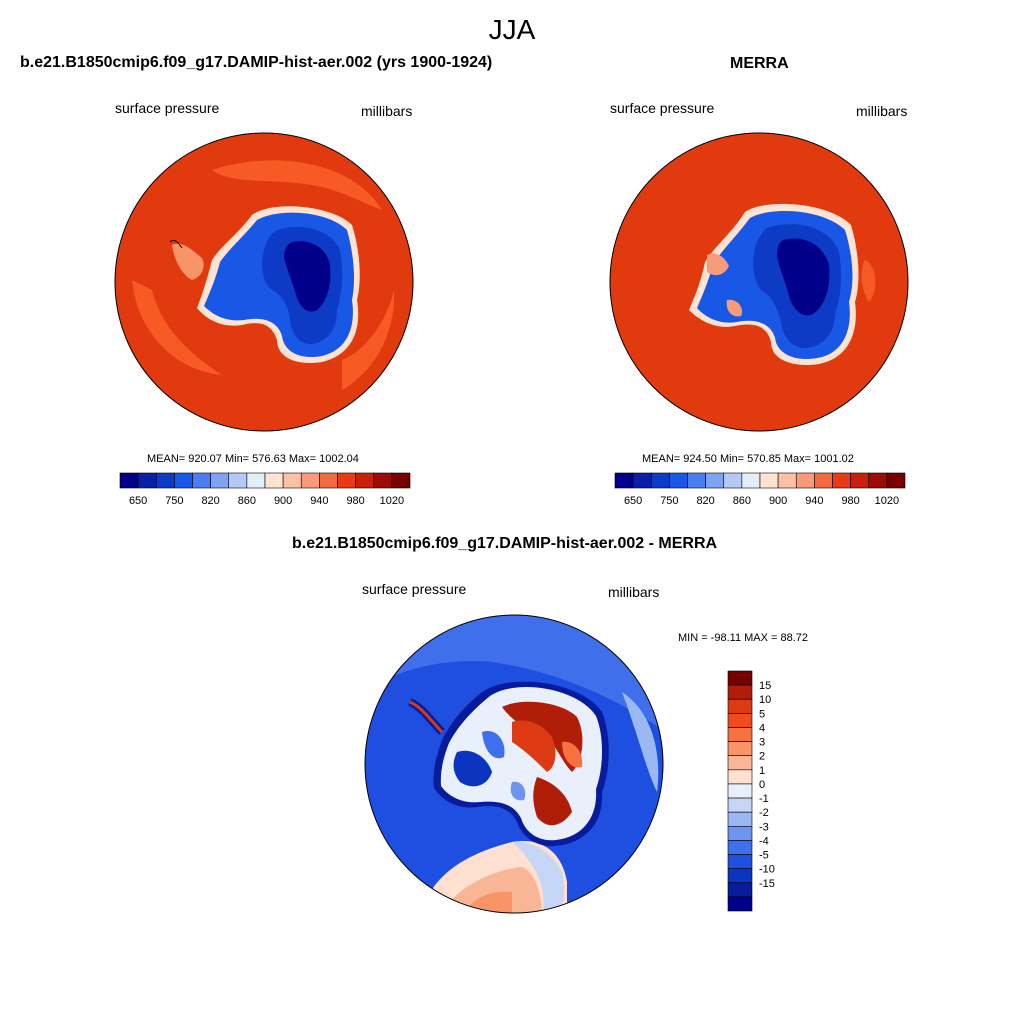 The height and width of the screenshot is (1024, 1024). Describe the element at coordinates (764, 799) in the screenshot. I see `colorbar-tick-label: -1` at that location.